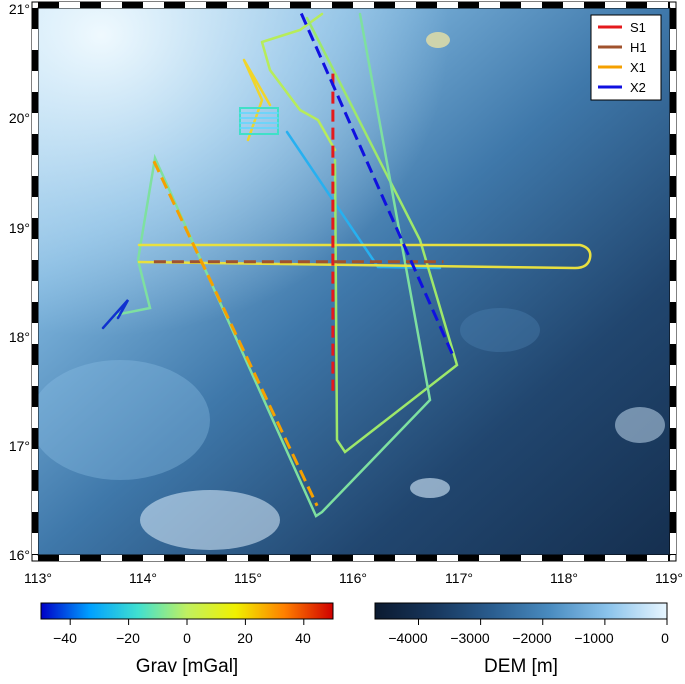  I want to click on grav-colorbar: −40 −20 0 20 40 Grav [mGal], so click(187, 639).